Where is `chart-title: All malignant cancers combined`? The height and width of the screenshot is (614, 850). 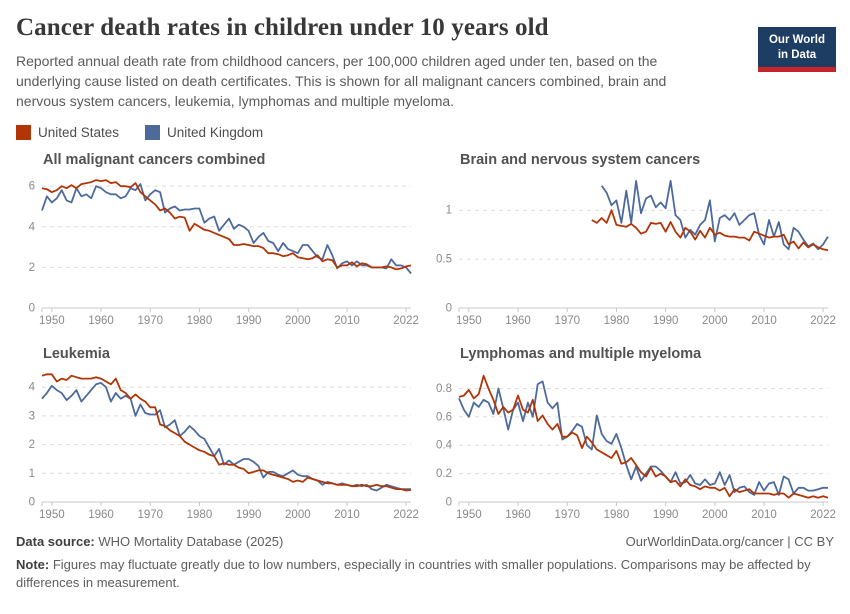 chart-title: All malignant cancers combined is located at coordinates (154, 159).